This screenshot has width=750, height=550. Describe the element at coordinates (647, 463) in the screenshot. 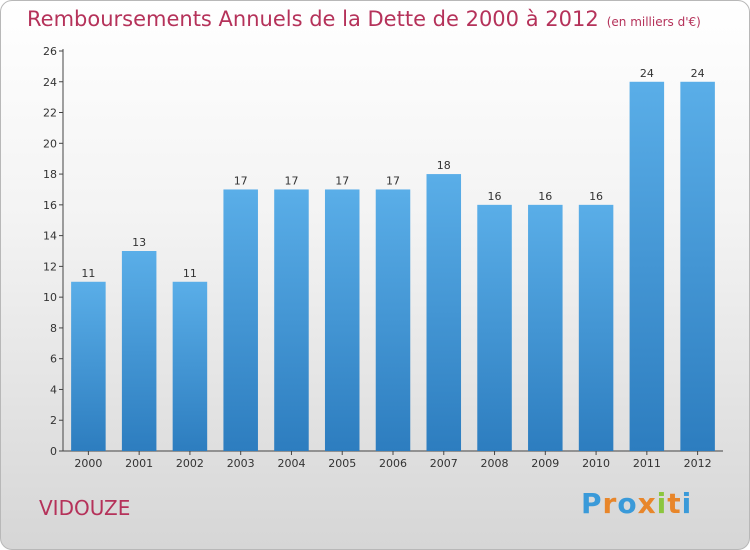

I see `x-tick-label: 2011` at that location.